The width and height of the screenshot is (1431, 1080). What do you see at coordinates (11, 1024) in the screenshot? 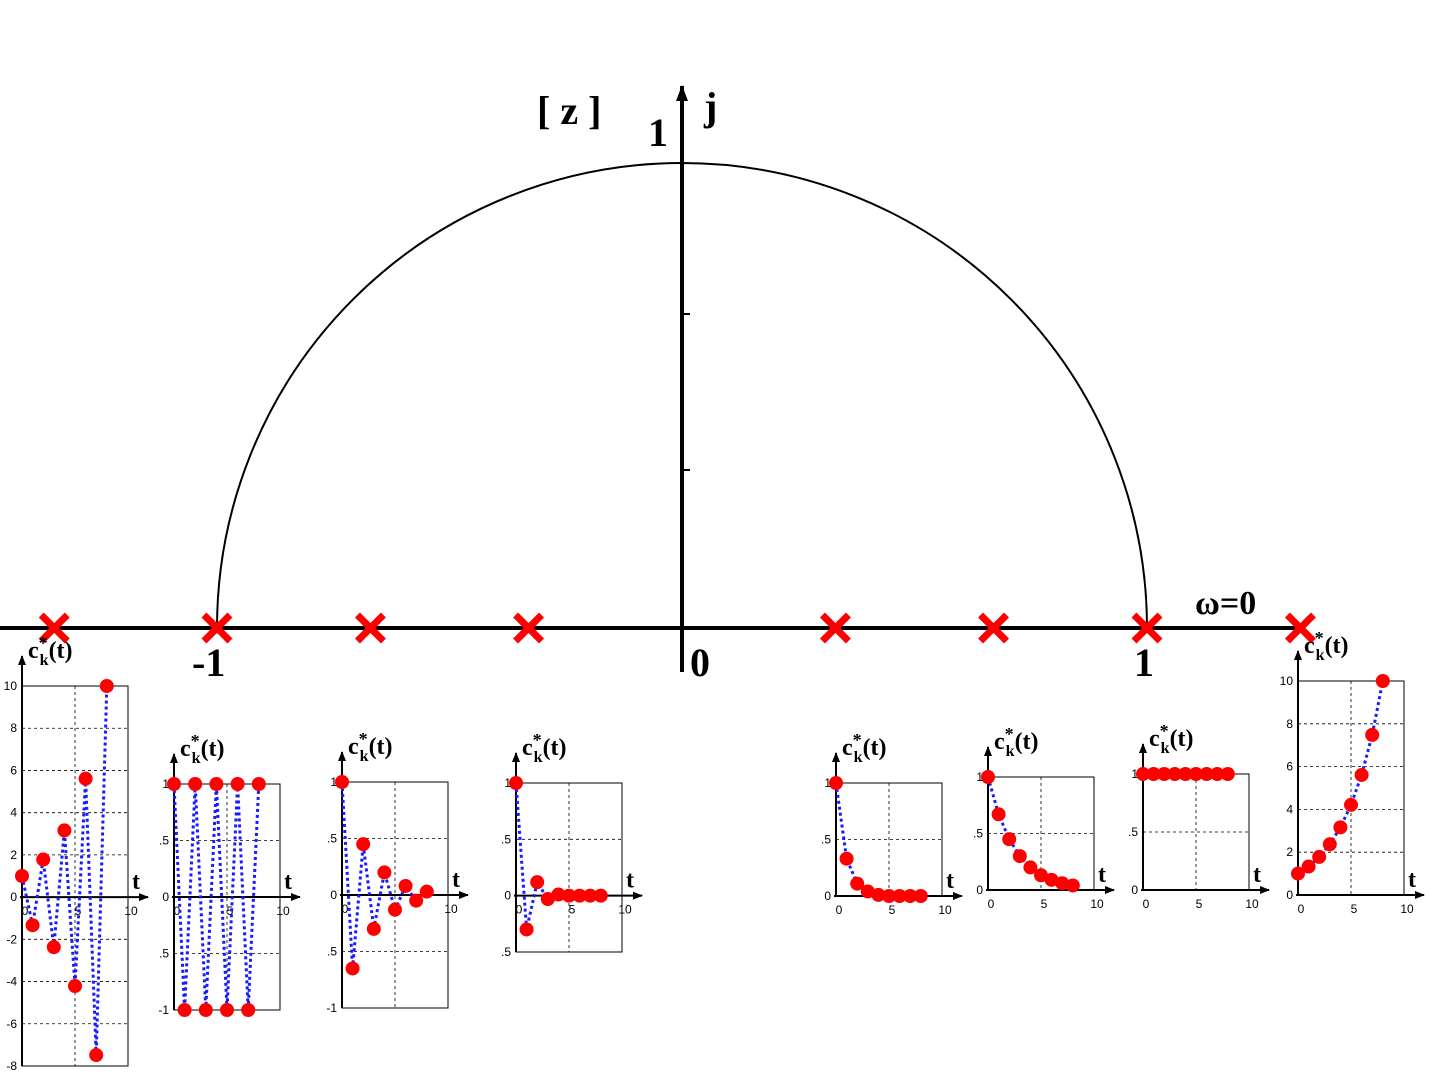
I see `y-tick-label: -6` at bounding box center [11, 1024].